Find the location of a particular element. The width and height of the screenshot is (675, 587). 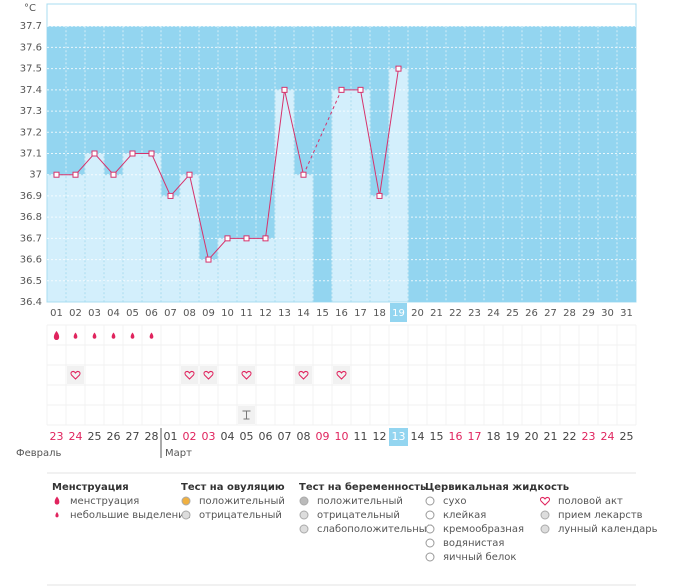

date-label: 17 is located at coordinates (475, 436).